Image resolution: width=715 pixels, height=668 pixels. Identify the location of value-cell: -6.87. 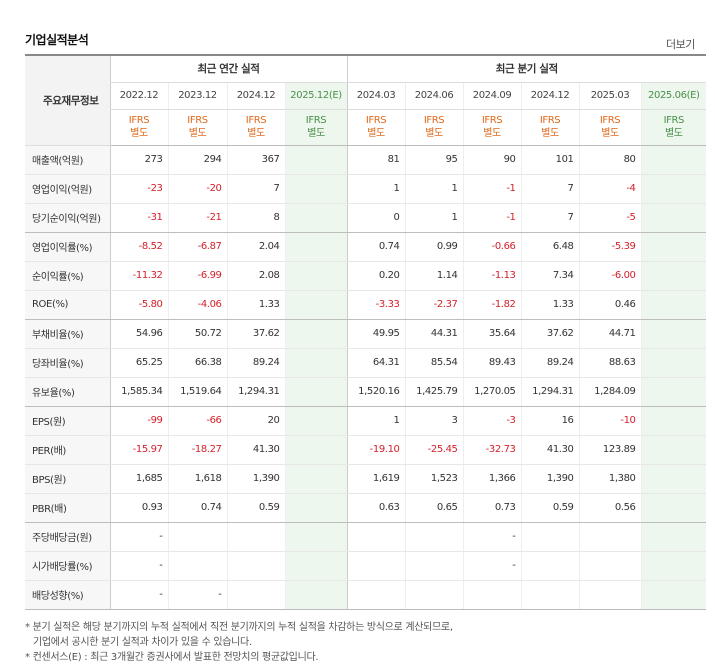
(197, 247).